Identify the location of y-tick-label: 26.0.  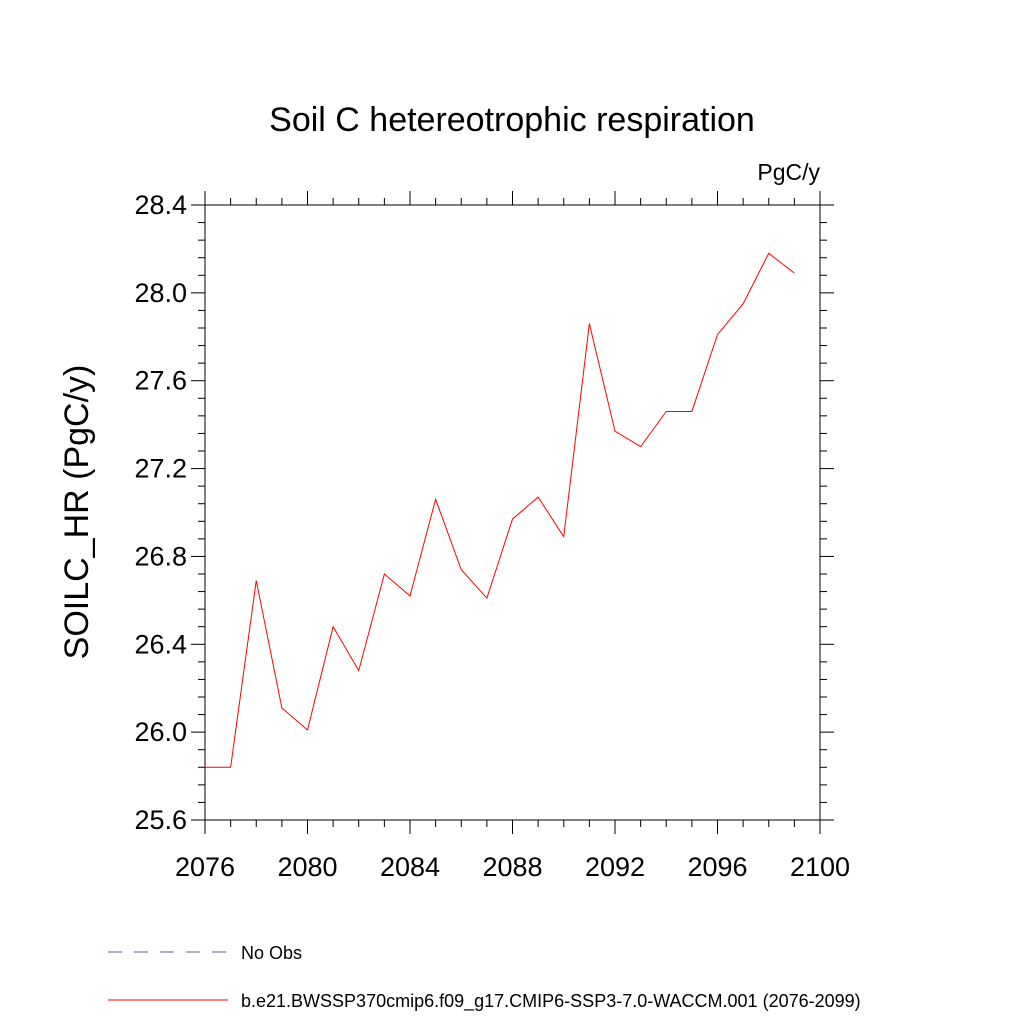
(160, 732).